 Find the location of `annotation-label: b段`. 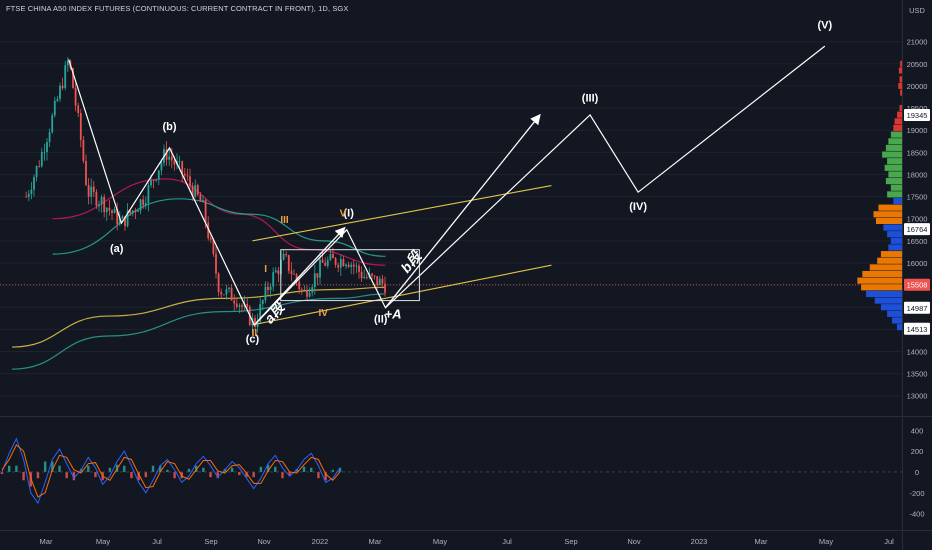

annotation-label: b段 is located at coordinates (411, 261).